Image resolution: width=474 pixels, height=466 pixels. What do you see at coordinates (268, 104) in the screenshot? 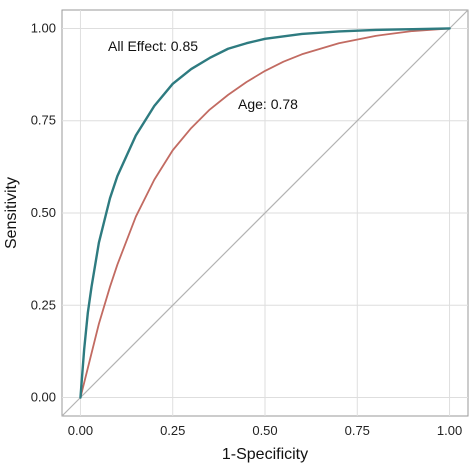
I see `series-annotation-age: Age: 0.78` at bounding box center [268, 104].